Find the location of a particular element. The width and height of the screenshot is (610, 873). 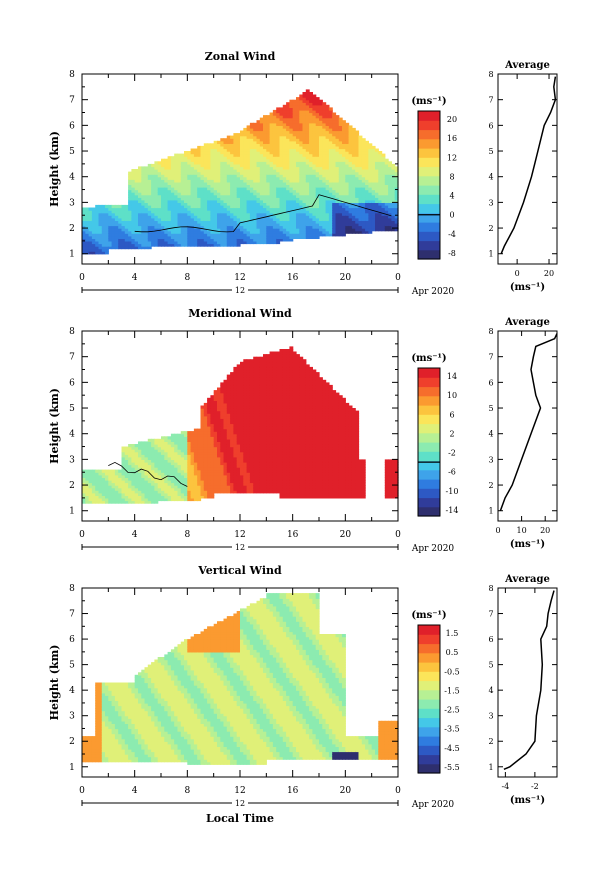

y-tick-label: 3 is located at coordinates (72, 460).